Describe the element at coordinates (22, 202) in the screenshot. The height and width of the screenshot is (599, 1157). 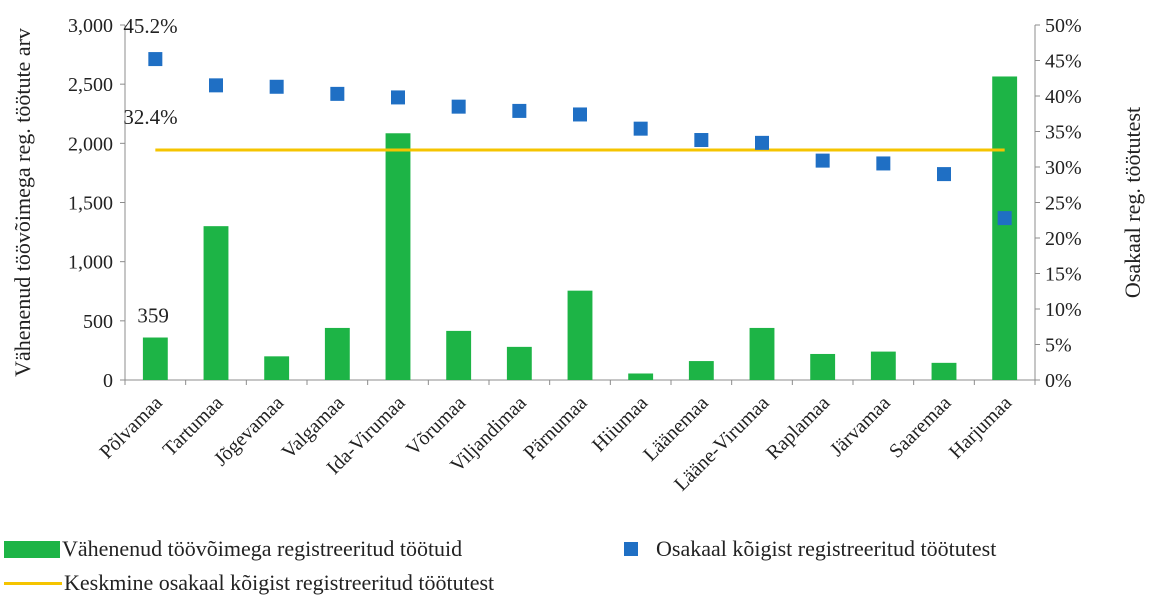
I see `y-axis-title: Vähenenud töövõimega reg. töötute arv` at that location.